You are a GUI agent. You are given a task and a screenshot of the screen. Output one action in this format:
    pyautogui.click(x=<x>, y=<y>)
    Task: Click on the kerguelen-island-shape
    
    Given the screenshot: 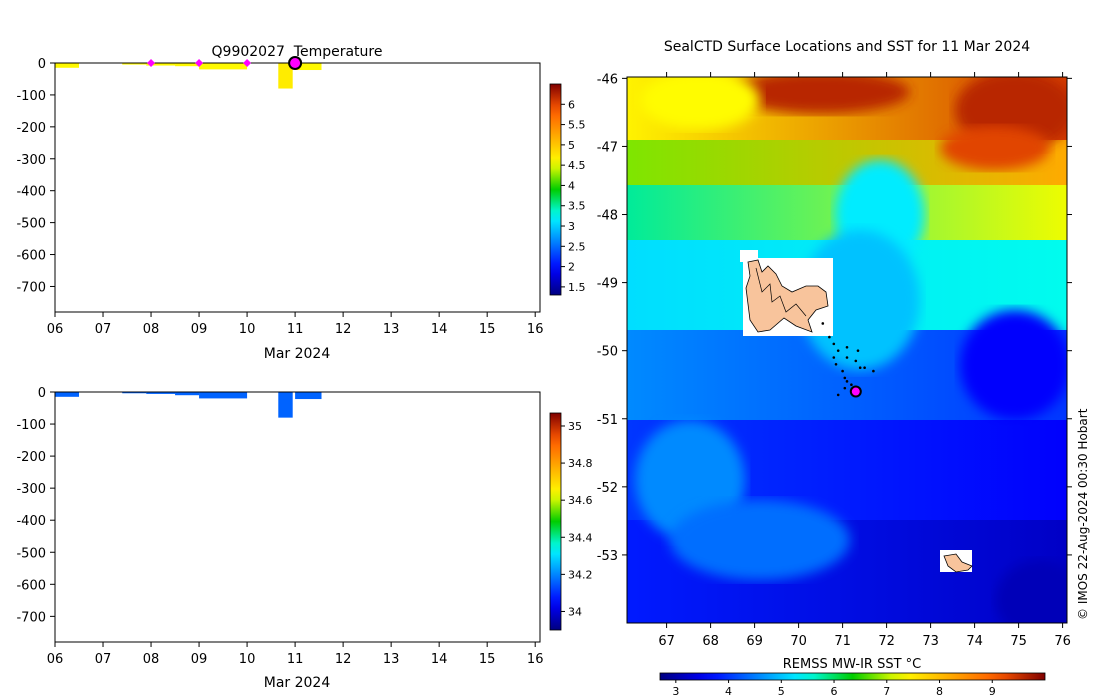 What is the action you would take?
    pyautogui.click(x=787, y=296)
    